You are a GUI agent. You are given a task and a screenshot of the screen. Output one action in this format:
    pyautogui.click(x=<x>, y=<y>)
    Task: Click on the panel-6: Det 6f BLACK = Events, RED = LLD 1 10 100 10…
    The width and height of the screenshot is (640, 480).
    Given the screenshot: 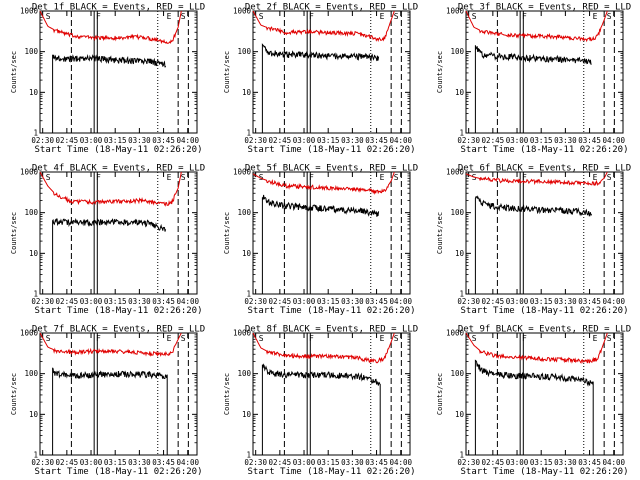 What is the action you would take?
    pyautogui.click(x=533, y=240)
    